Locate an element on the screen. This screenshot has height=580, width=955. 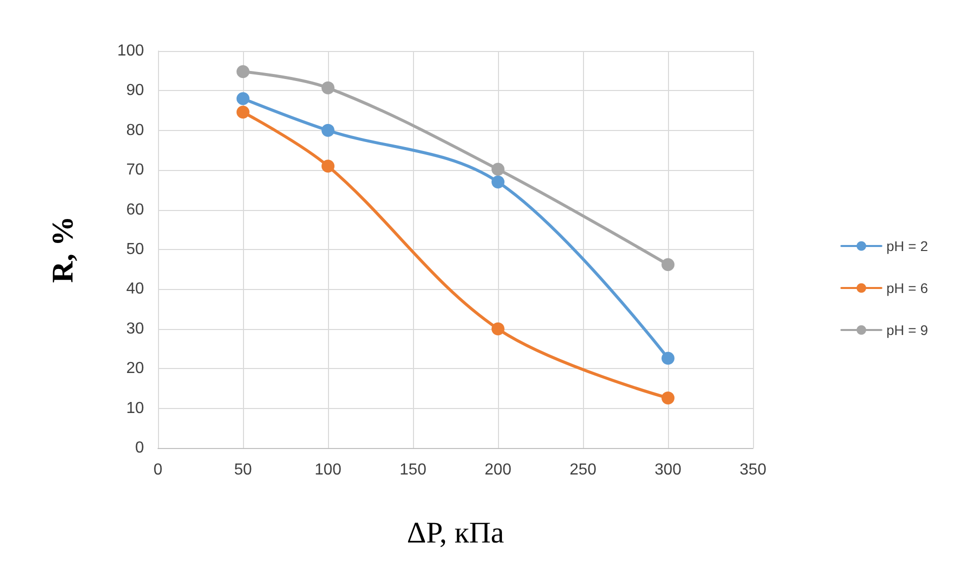
legend-label: pH = 6 is located at coordinates (907, 288).